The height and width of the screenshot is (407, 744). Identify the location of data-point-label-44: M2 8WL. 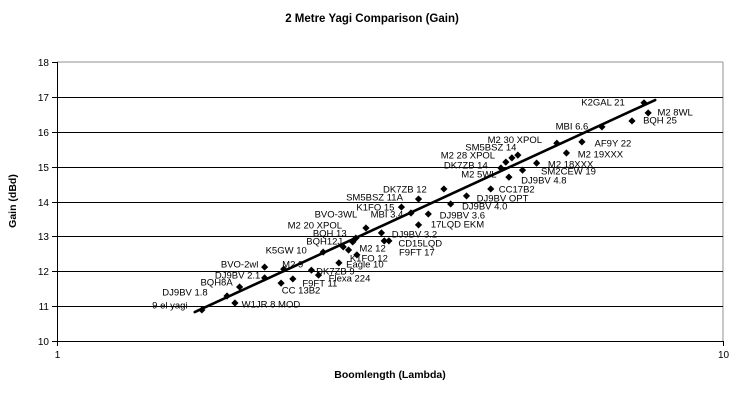
(674, 112).